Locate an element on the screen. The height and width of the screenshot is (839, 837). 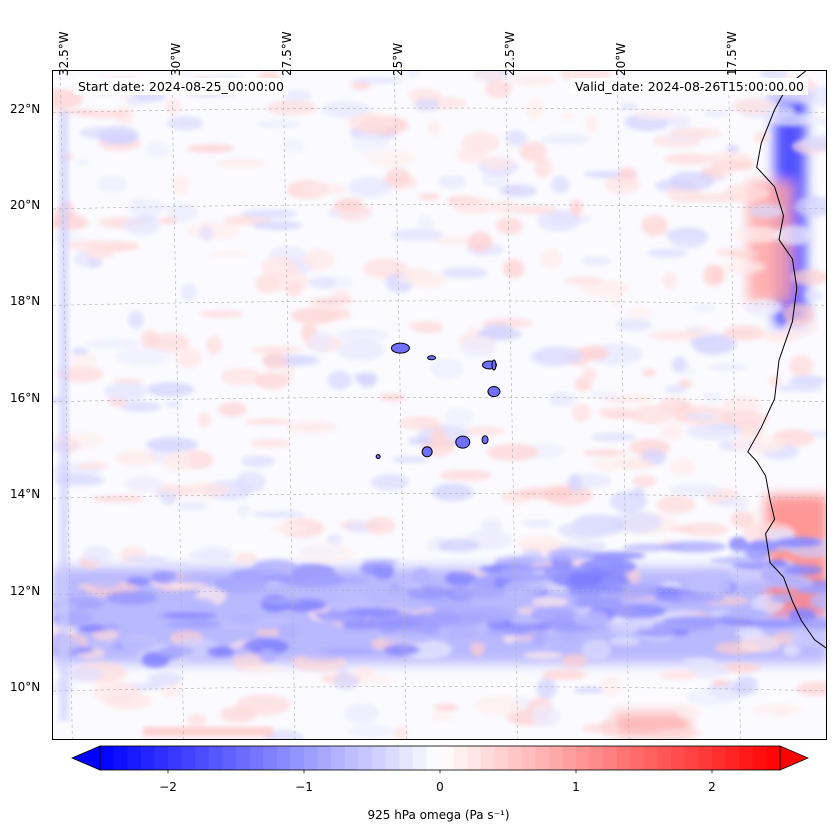
lat-tick-label: 12°N is located at coordinates (25, 590).